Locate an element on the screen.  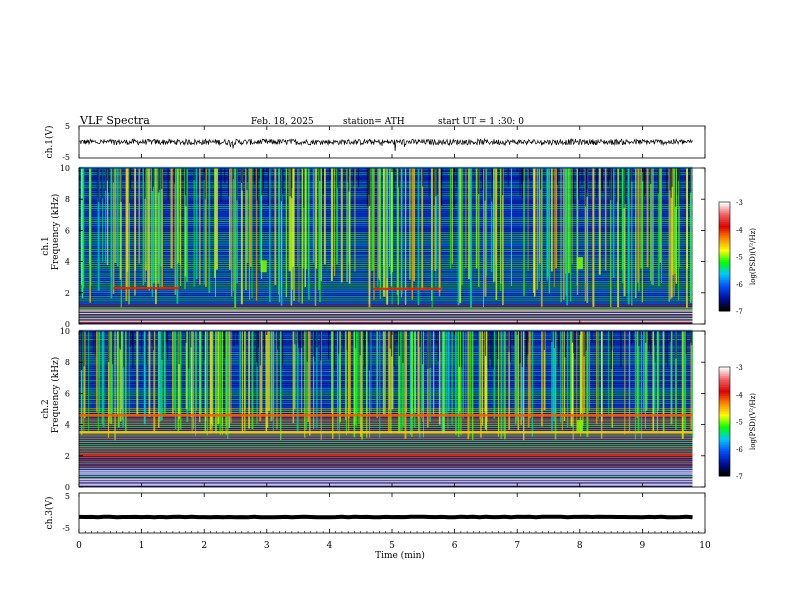
ch1-waveform-panel: ch.1(V) 5 -5 is located at coordinates (375, 142).